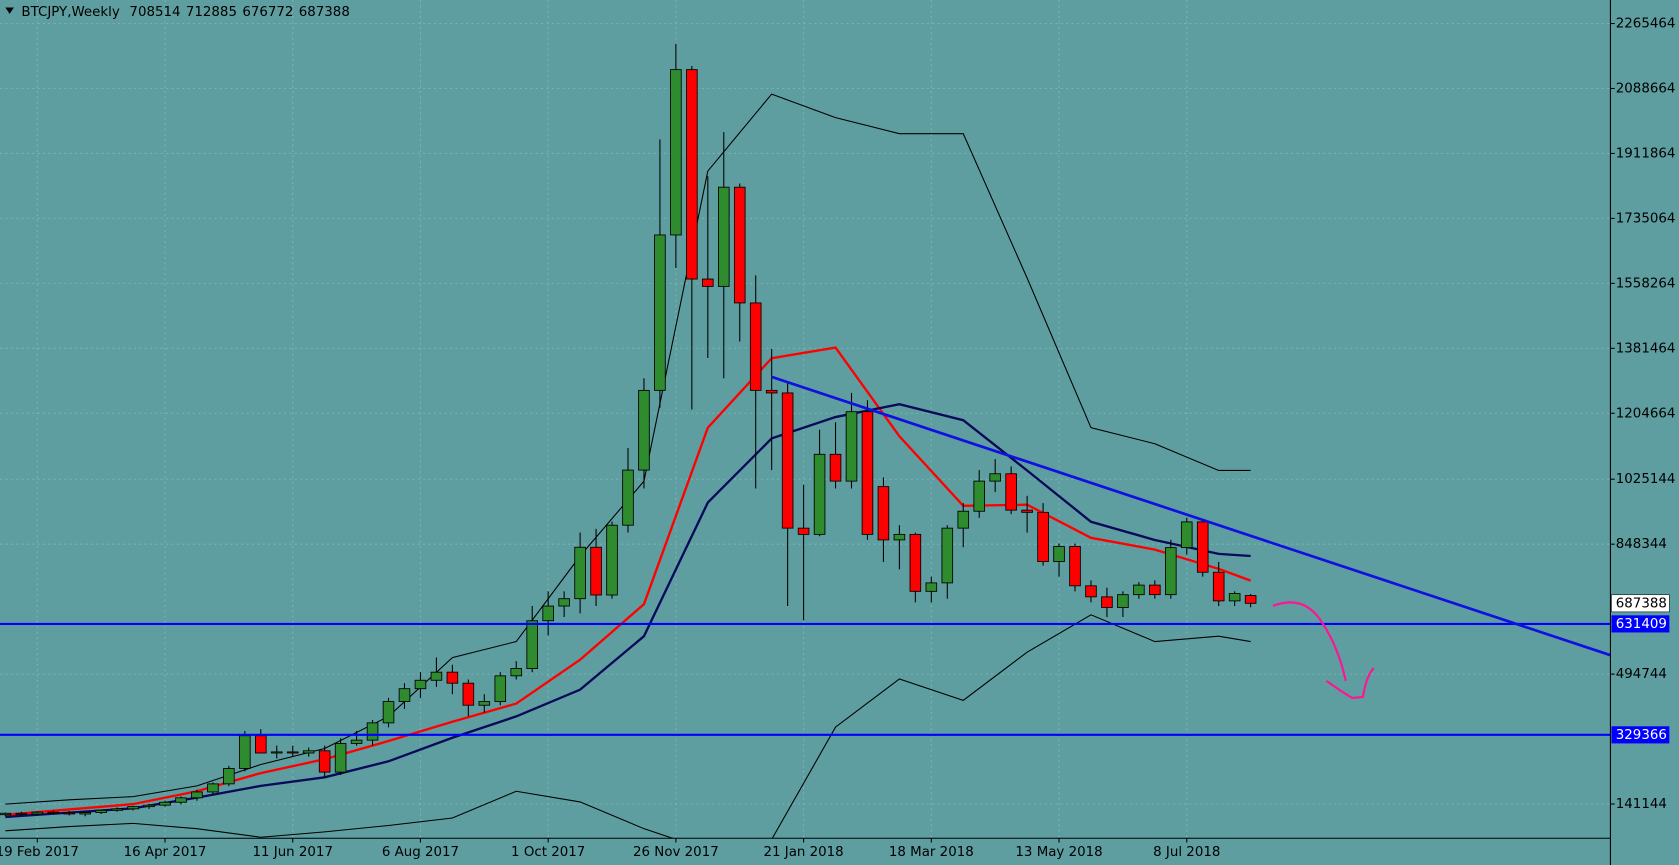 The width and height of the screenshot is (1679, 865). Describe the element at coordinates (803, 852) in the screenshot. I see `x-tick-label: 21 Jan 2018` at that location.